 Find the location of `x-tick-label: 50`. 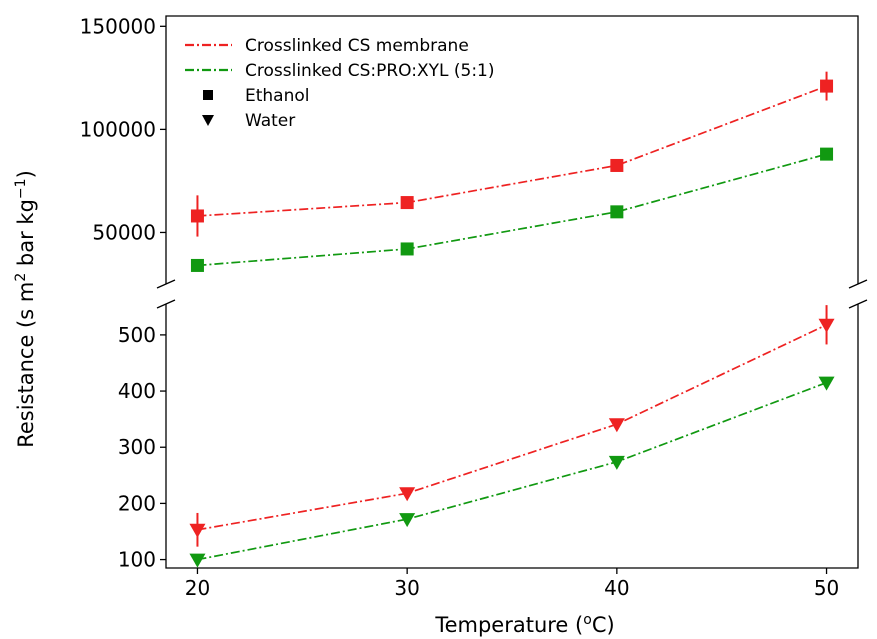

x-tick-label: 50 is located at coordinates (826, 588).